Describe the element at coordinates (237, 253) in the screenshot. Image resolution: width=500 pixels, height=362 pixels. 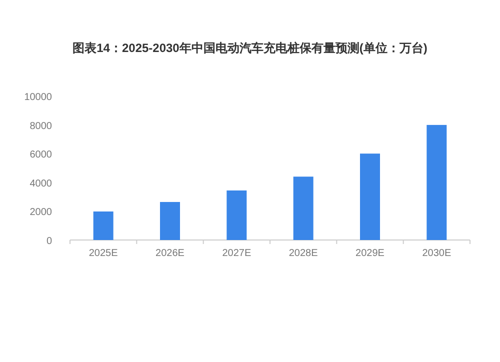
I see `x-tick-label: 2027E` at that location.